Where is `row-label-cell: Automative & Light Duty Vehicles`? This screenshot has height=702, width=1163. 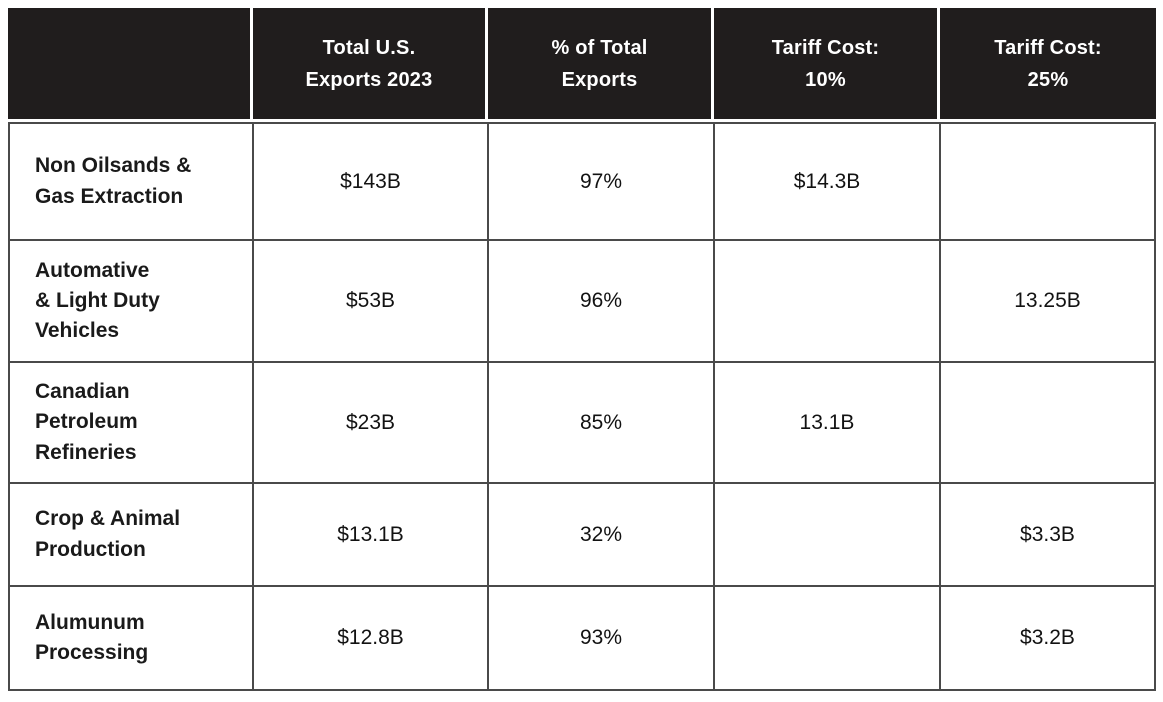 row-label-cell: Automative & Light Duty Vehicles is located at coordinates (131, 300).